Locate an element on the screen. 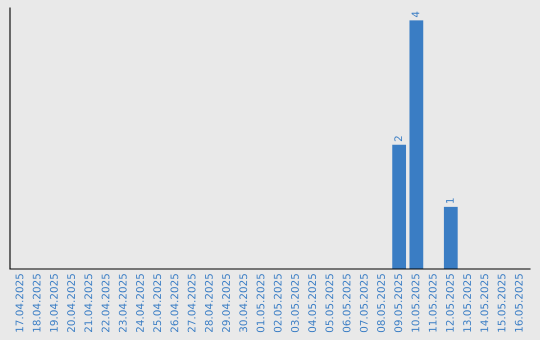 This screenshot has width=540, height=340. data-label: 1 is located at coordinates (450, 200).